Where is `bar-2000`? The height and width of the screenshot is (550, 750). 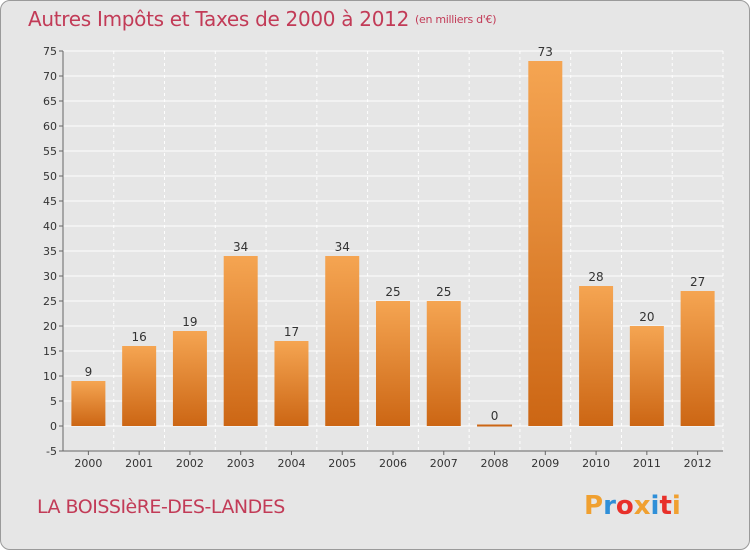 bar-2000 is located at coordinates (88, 403).